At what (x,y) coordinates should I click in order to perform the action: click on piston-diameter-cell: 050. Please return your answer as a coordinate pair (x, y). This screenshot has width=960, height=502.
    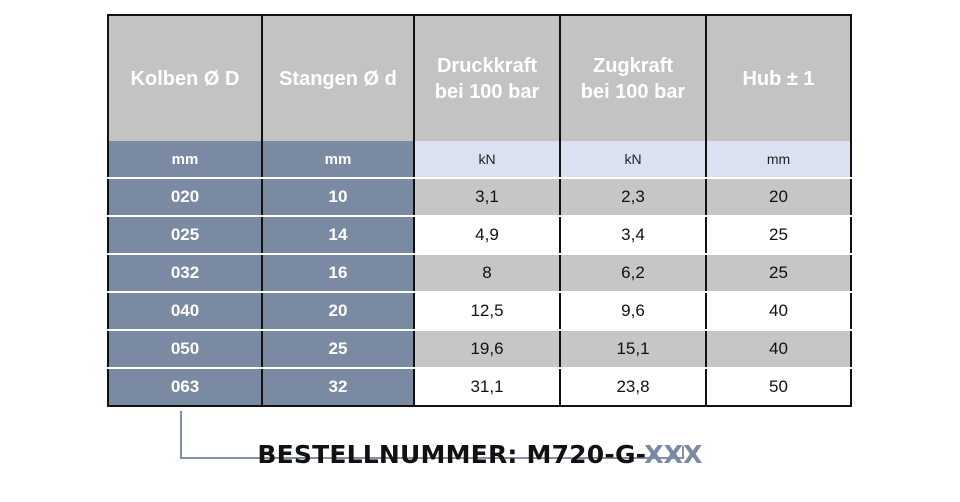
    Looking at the image, I should click on (185, 349).